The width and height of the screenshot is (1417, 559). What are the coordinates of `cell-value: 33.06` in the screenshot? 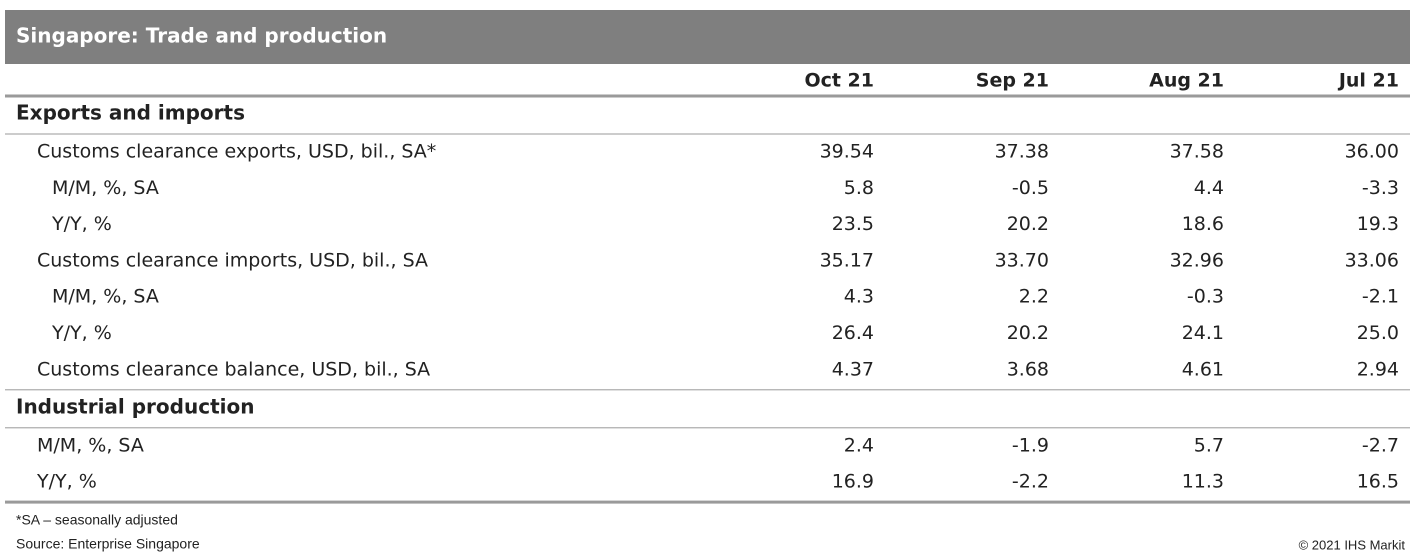 It's located at (1372, 260).